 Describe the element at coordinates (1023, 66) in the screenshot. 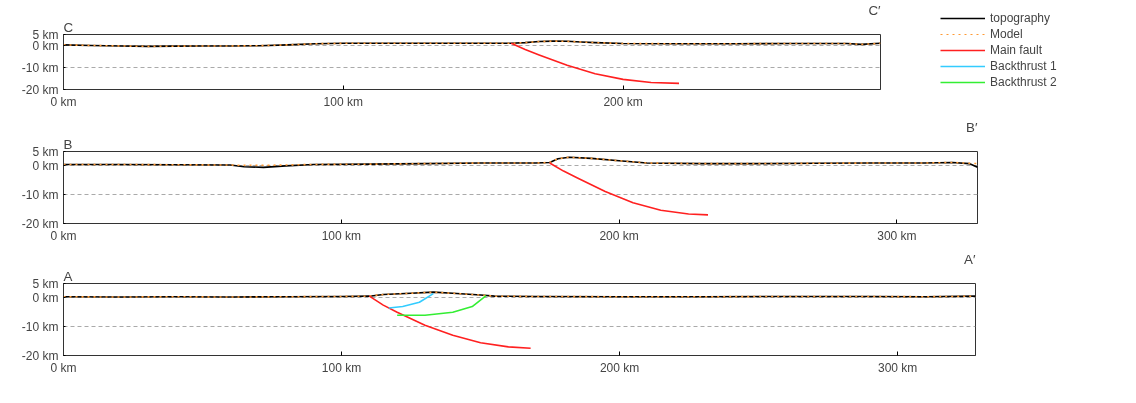

I see `legend-label: Backthrust 1` at that location.